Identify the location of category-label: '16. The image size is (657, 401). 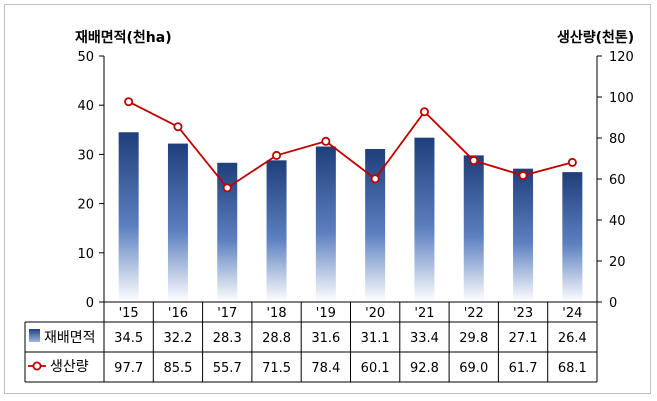
(178, 313).